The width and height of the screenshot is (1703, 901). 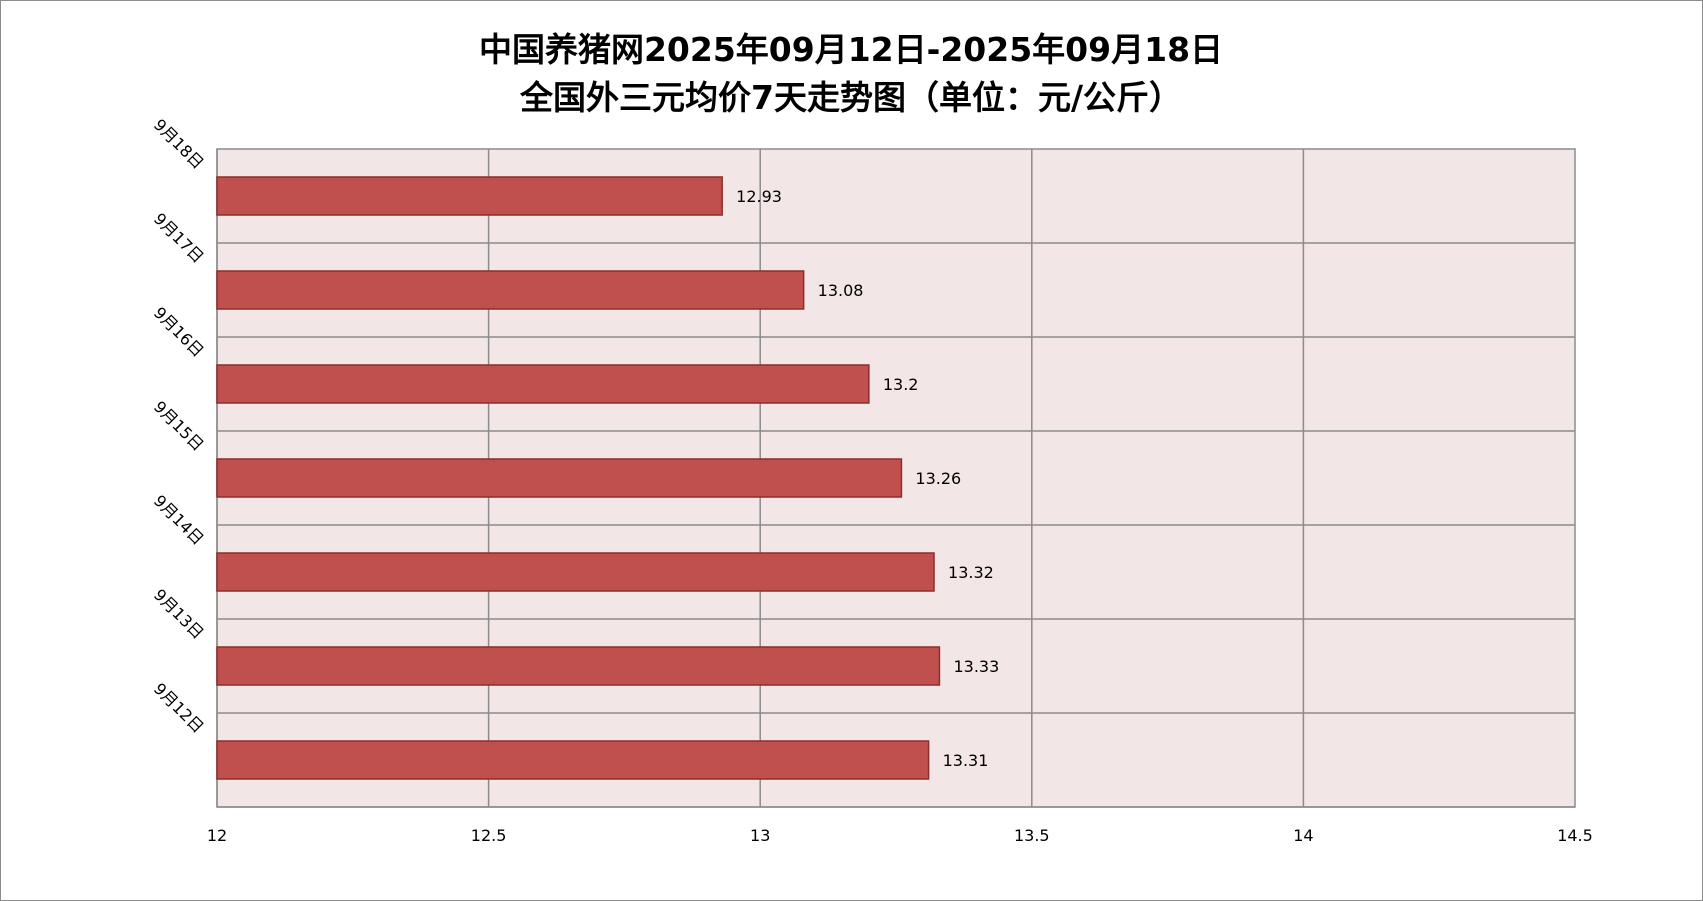 What do you see at coordinates (179, 426) in the screenshot?
I see `category-label: 9月15日` at bounding box center [179, 426].